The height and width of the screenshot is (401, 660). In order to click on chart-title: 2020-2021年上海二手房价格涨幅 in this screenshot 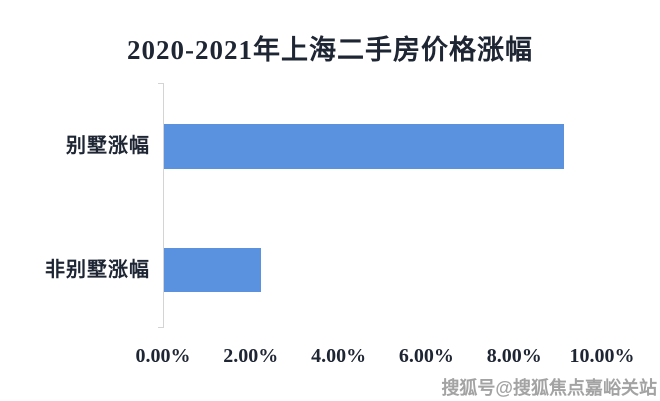, I will do `click(330, 50)`.